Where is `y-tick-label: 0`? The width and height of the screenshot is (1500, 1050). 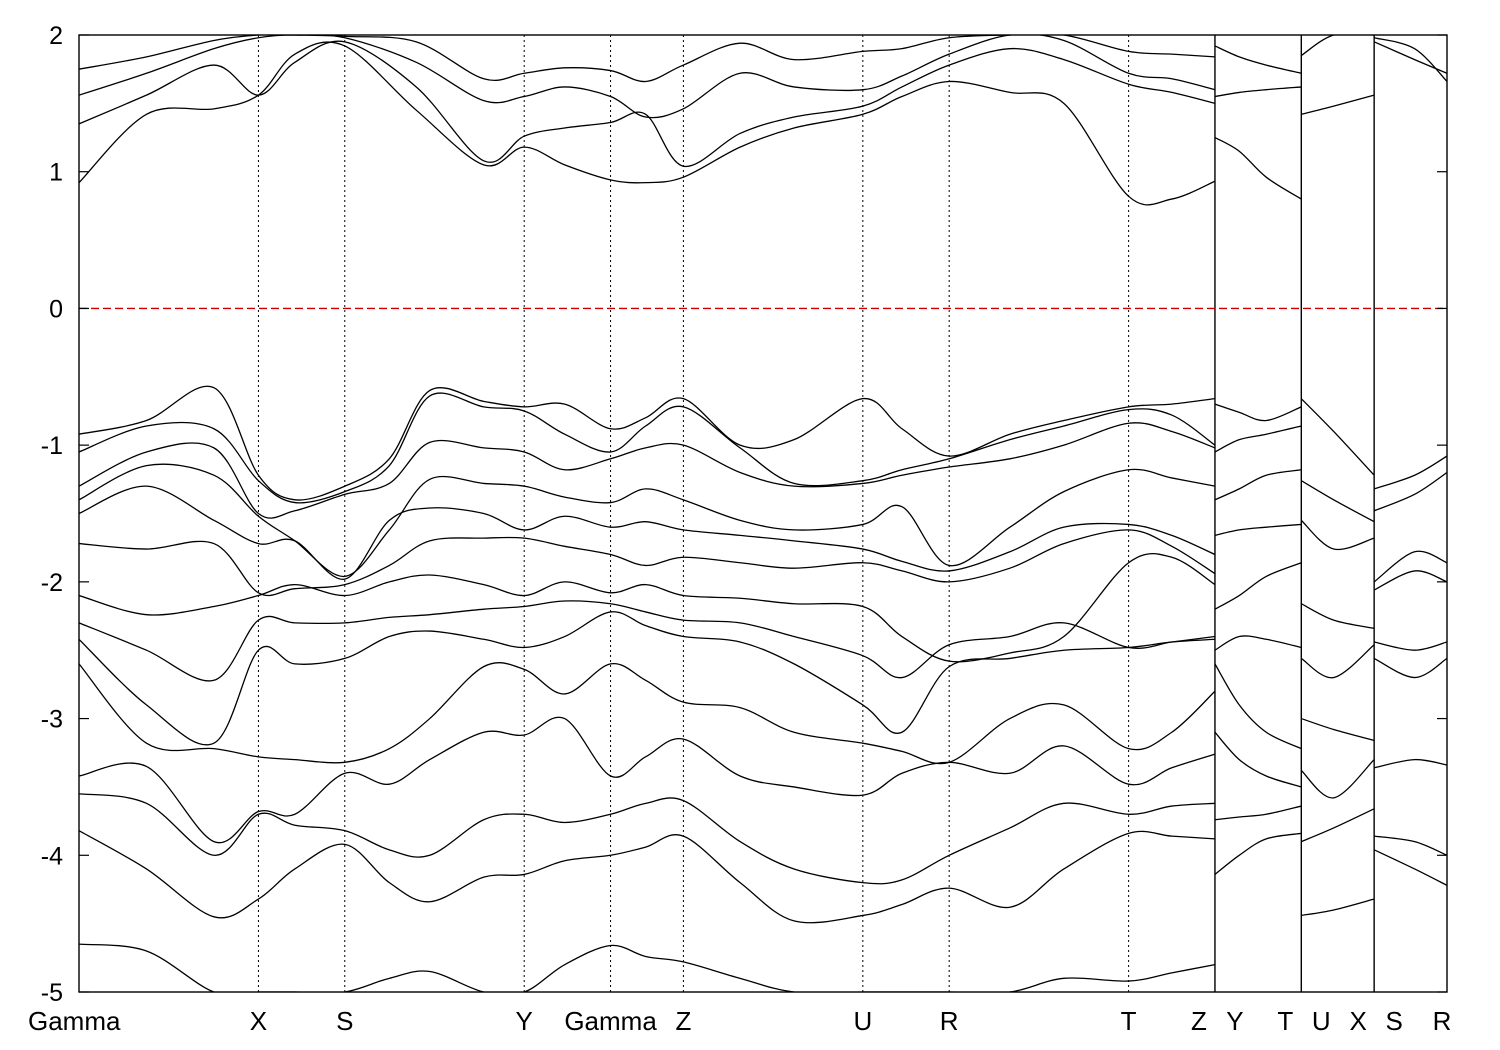
y-tick-label: 0 is located at coordinates (56, 309).